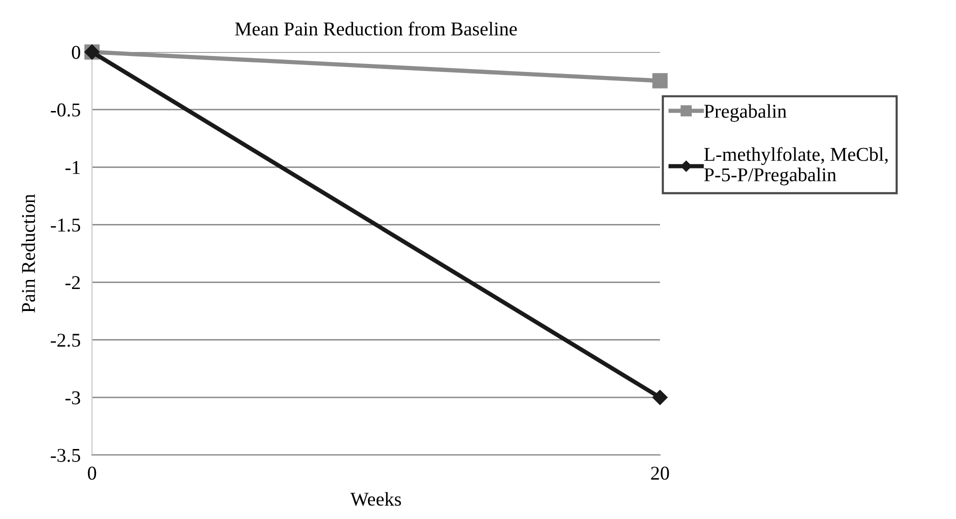  I want to click on chart-title: Mean Pain Reduction from Baseline, so click(376, 29).